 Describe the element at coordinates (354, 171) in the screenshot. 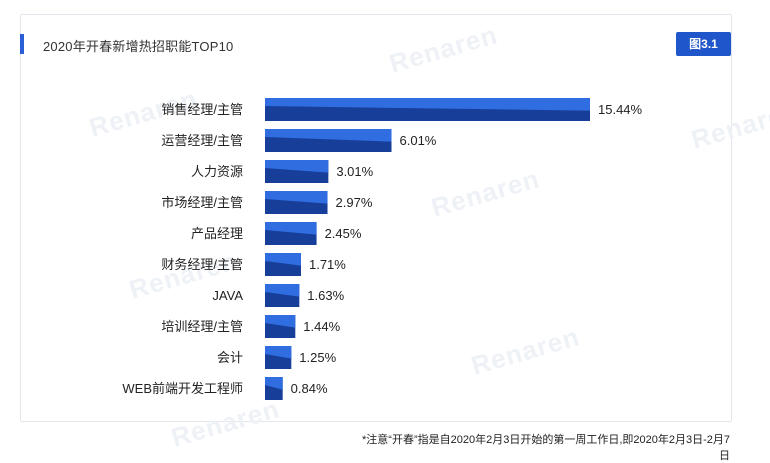

I see `value-label: 3.01%` at that location.